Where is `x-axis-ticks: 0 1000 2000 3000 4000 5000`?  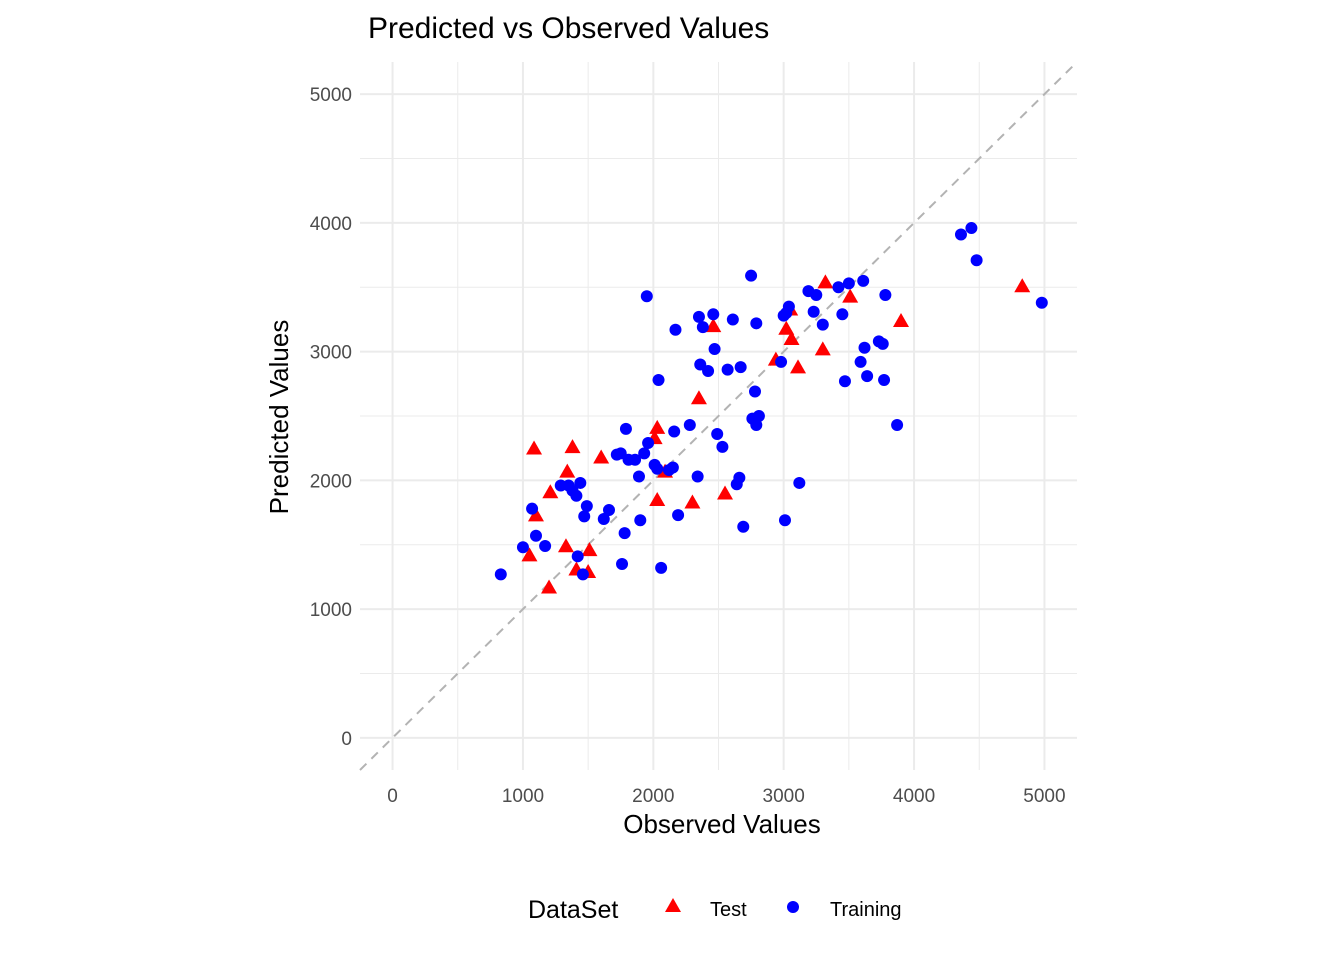
x-axis-ticks: 0 1000 2000 3000 4000 5000 is located at coordinates (726, 796).